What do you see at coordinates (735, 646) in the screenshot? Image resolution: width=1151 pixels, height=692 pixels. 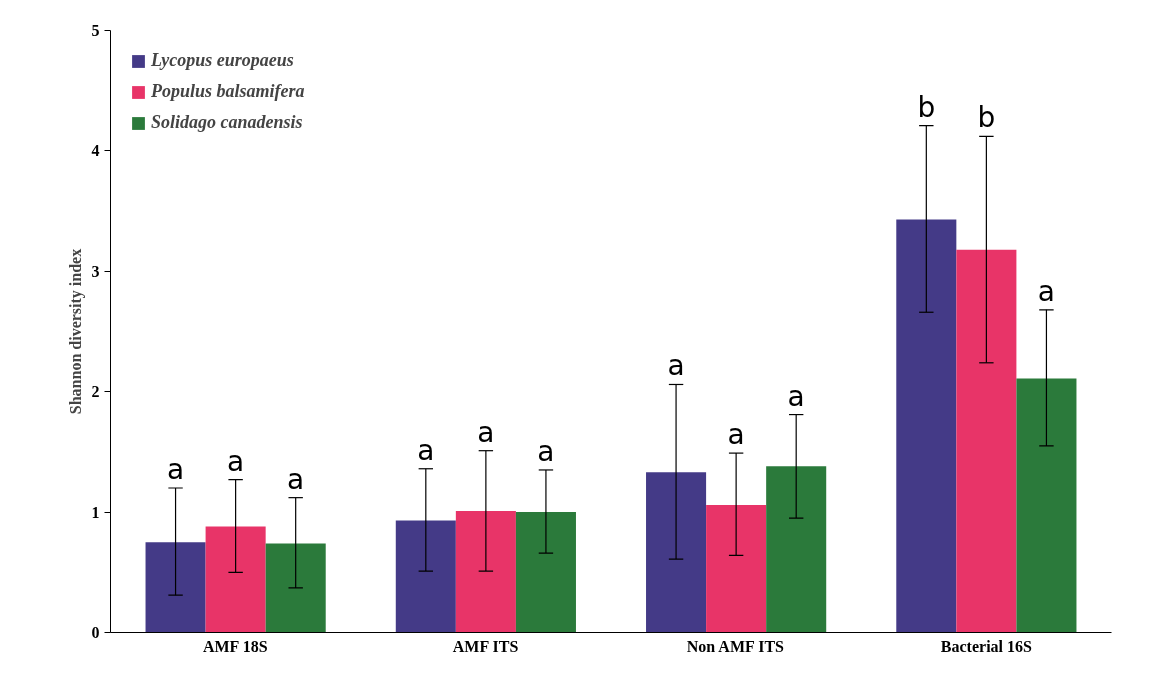 I see `x-tick-label: Non AMF ITS` at bounding box center [735, 646].